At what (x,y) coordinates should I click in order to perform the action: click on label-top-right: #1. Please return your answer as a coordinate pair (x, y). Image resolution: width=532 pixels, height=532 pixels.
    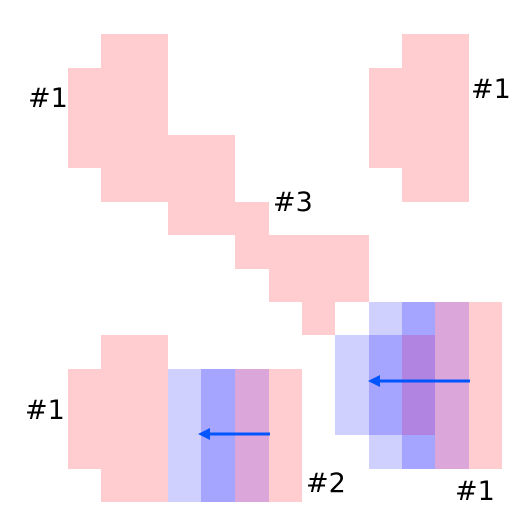
    Looking at the image, I should click on (491, 89).